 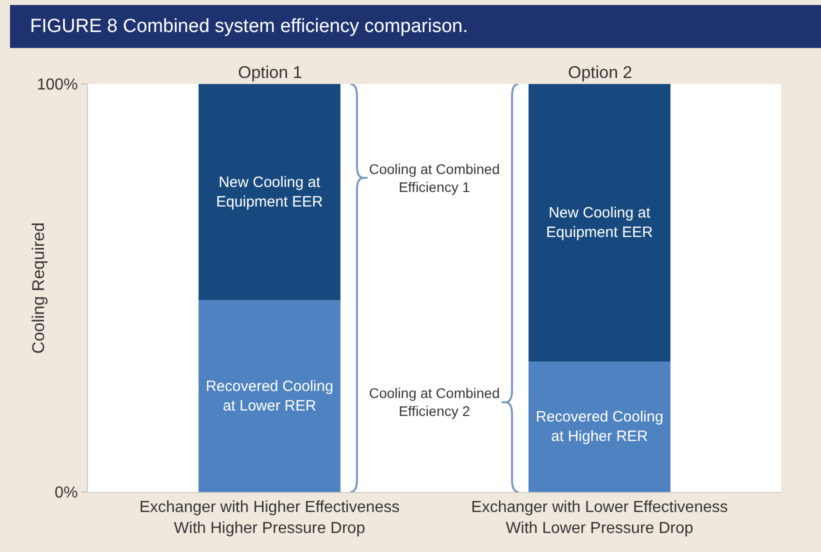 I want to click on series-label: Recovered Cooling at Higher RER, so click(x=600, y=426).